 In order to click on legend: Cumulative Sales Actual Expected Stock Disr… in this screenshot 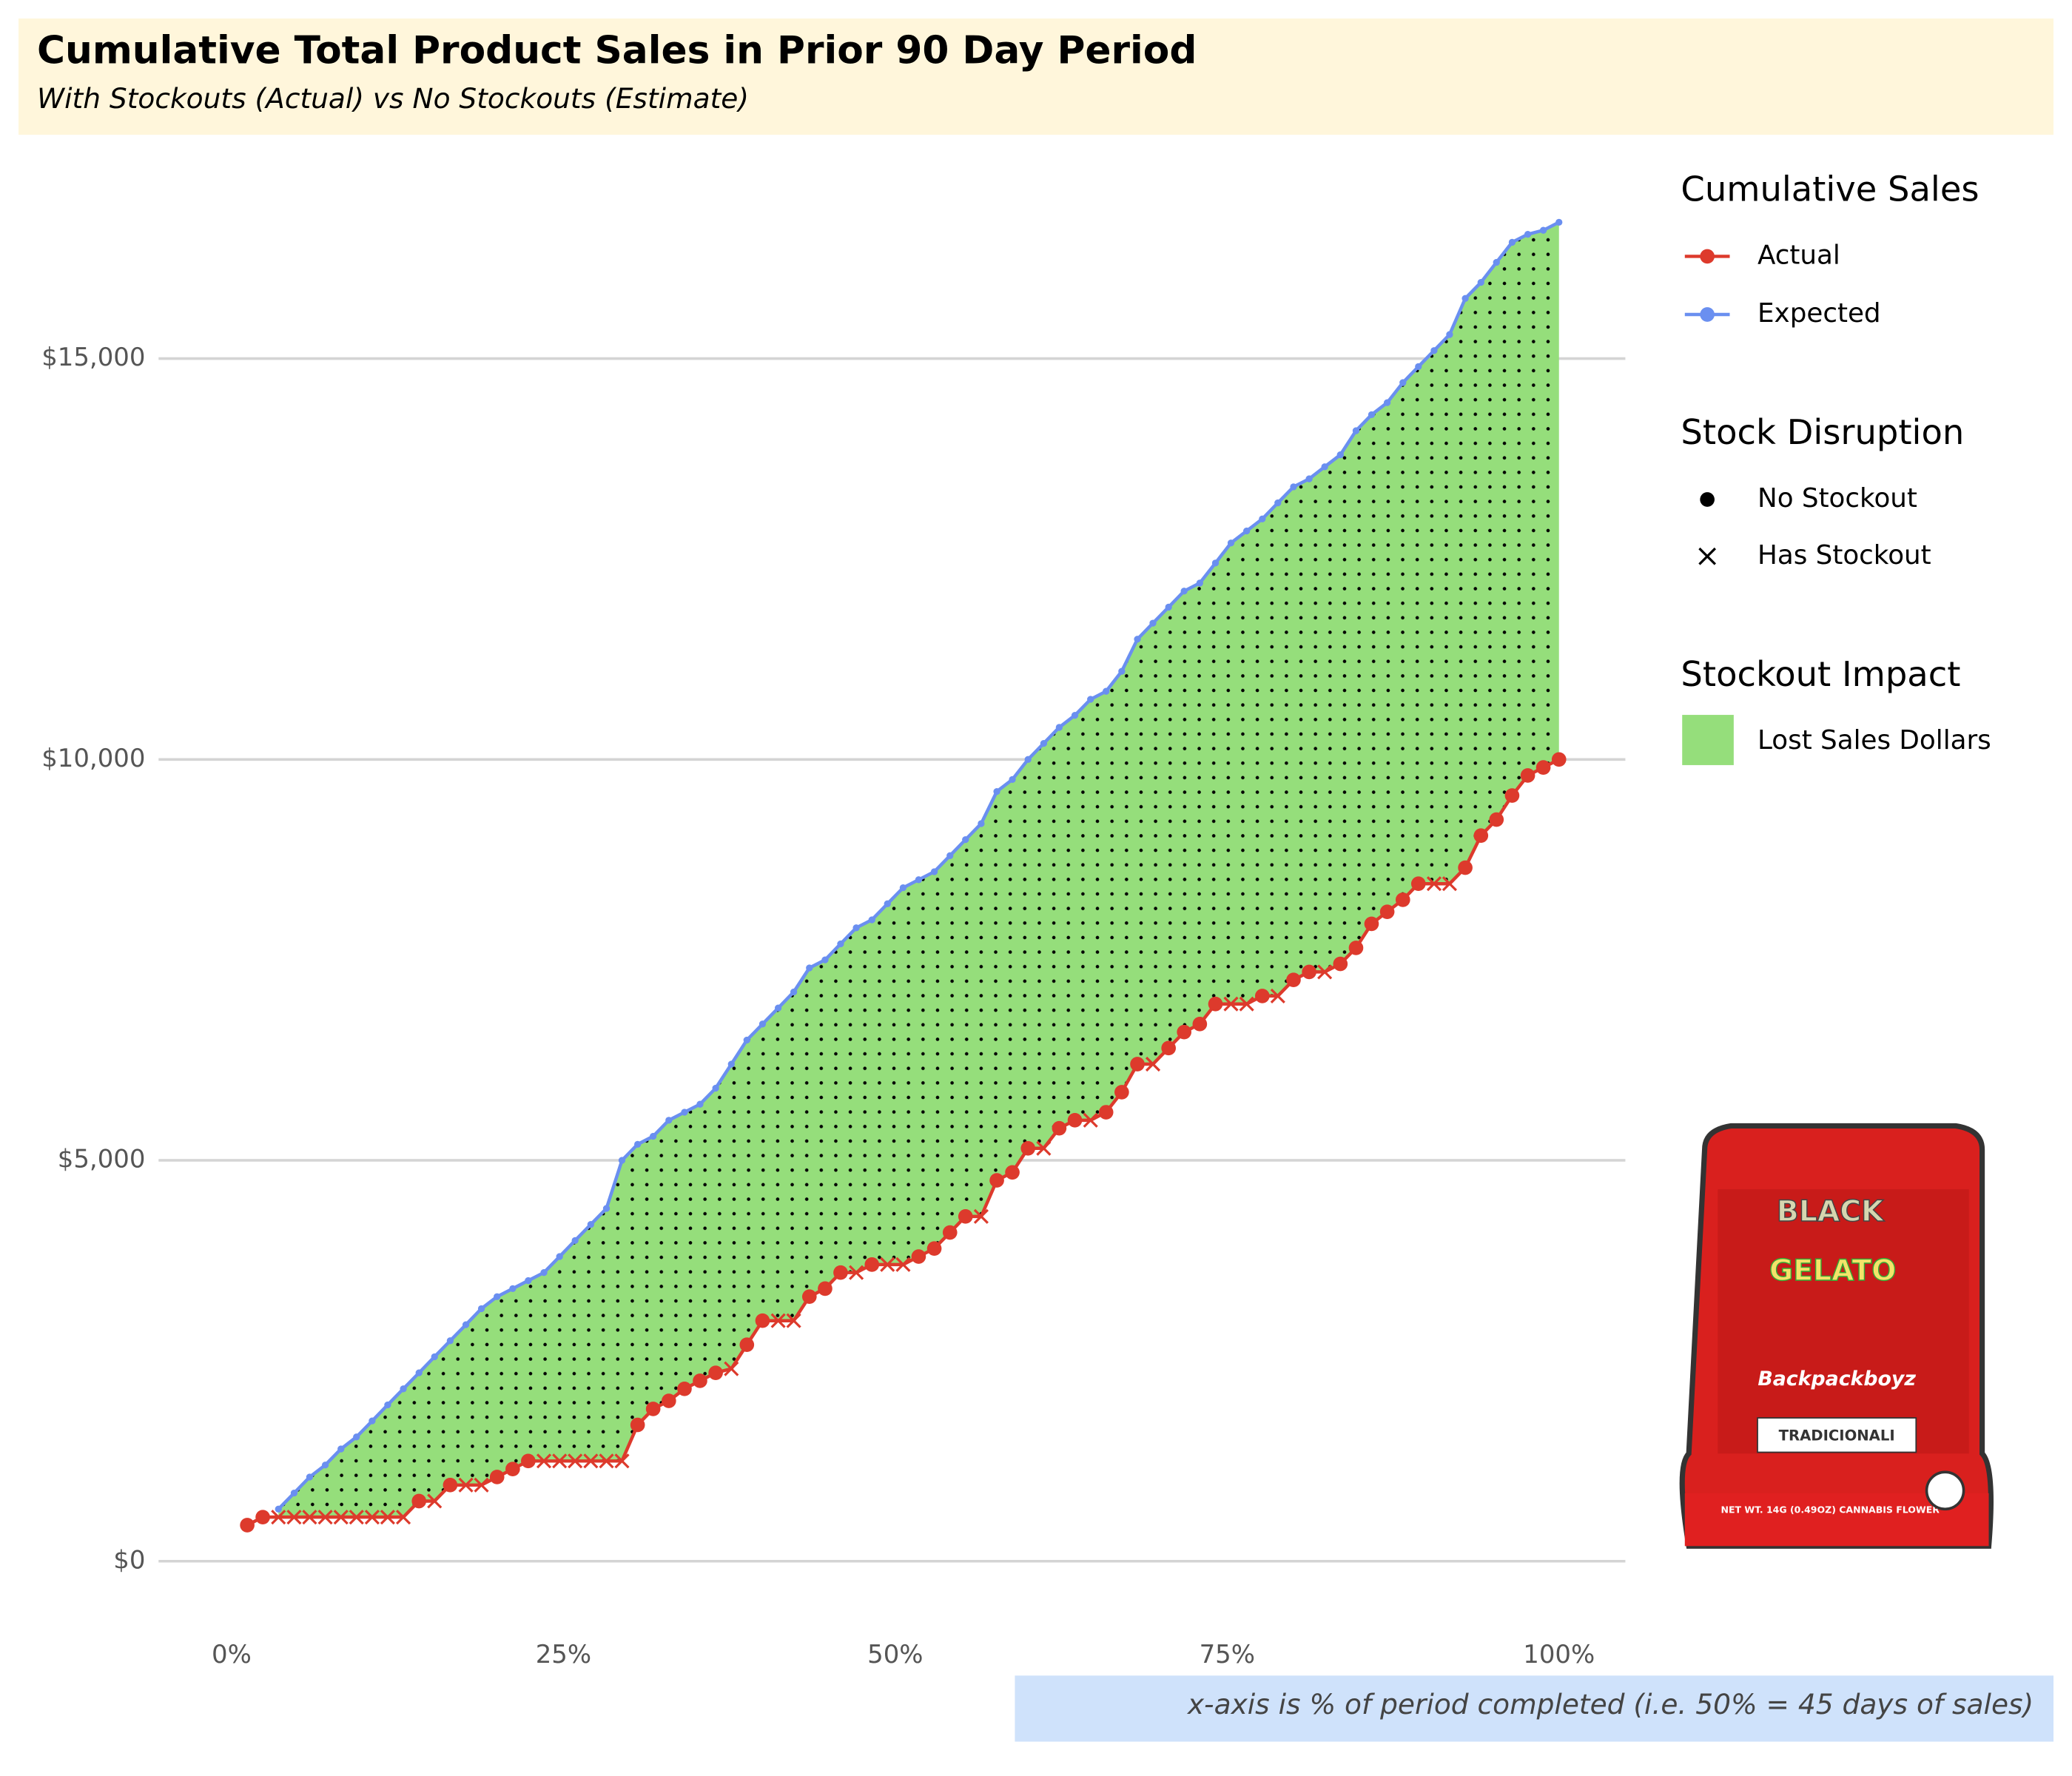, I will do `click(1836, 467)`.